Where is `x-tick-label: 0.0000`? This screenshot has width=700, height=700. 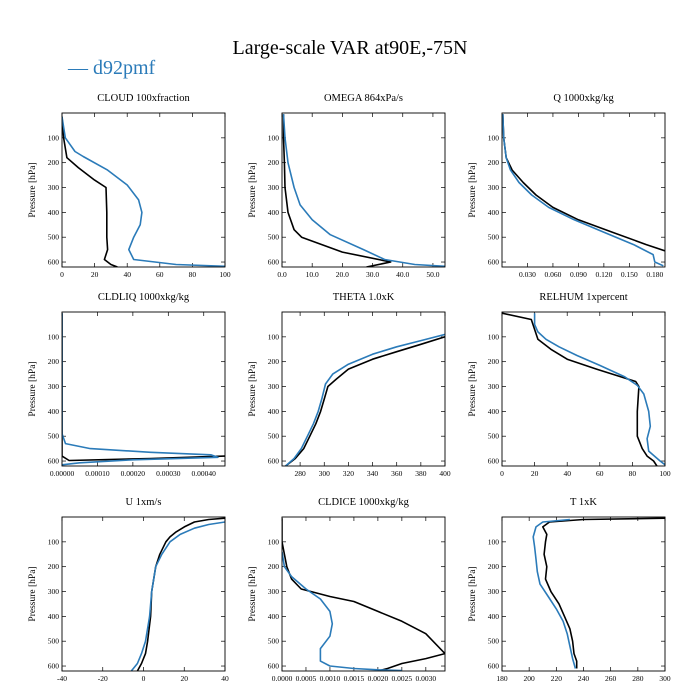 x-tick-label: 0.0000 is located at coordinates (282, 678).